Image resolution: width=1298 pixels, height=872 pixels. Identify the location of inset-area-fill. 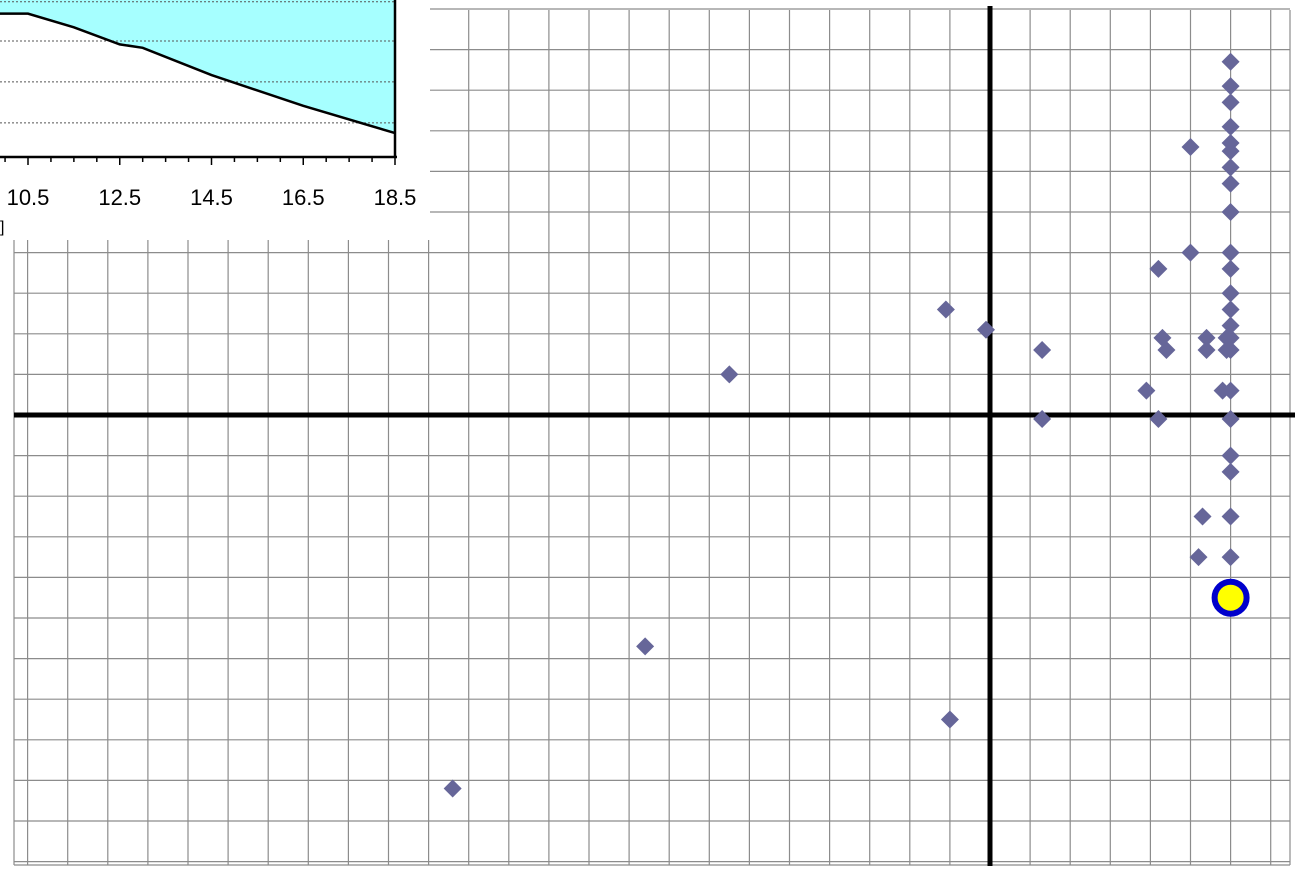
(197, 67).